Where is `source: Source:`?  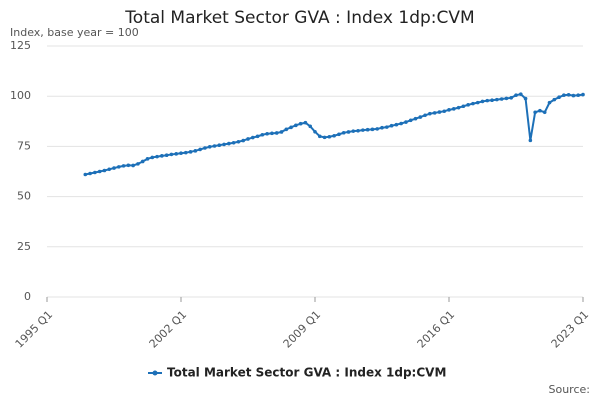
source: Source: is located at coordinates (570, 389).